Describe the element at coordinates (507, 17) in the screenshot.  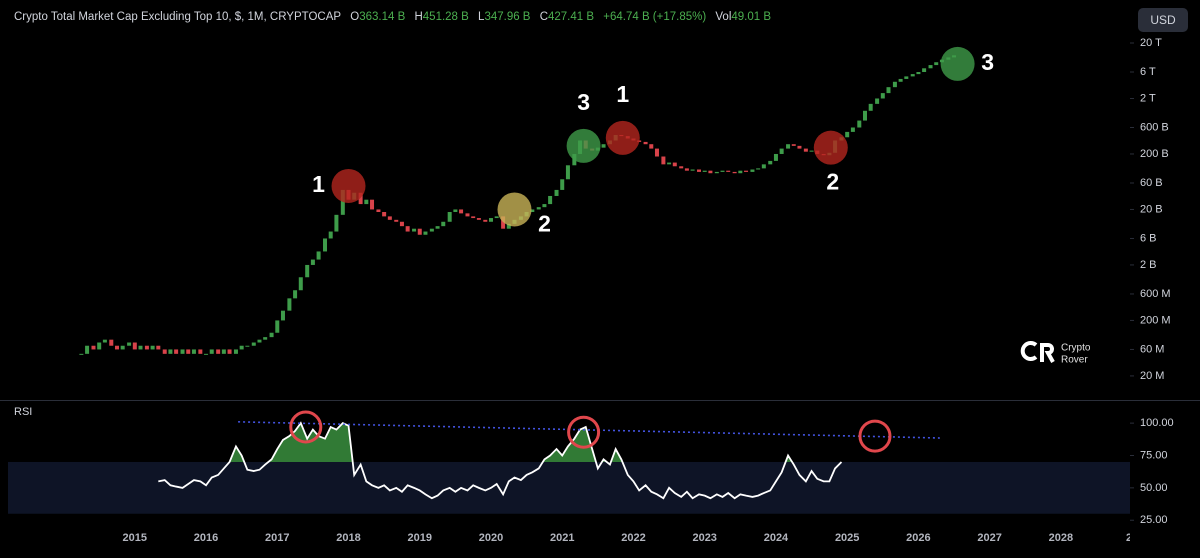
I see `ohlc-value: 347.96 B` at that location.